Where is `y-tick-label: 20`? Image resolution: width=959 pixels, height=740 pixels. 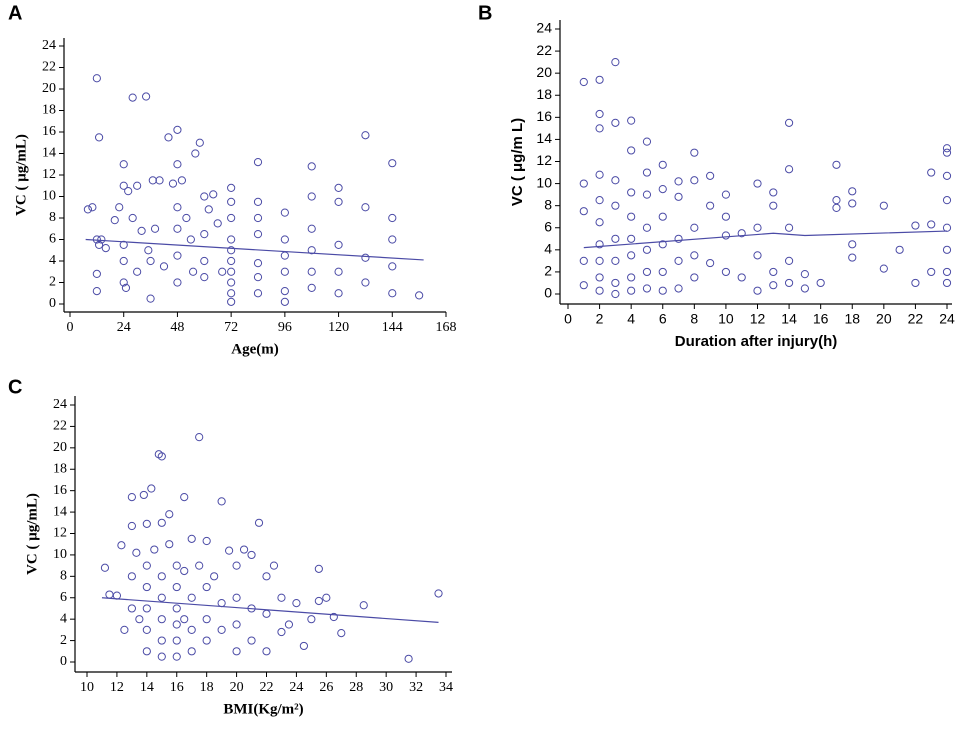 y-tick-label: 20 is located at coordinates (544, 72).